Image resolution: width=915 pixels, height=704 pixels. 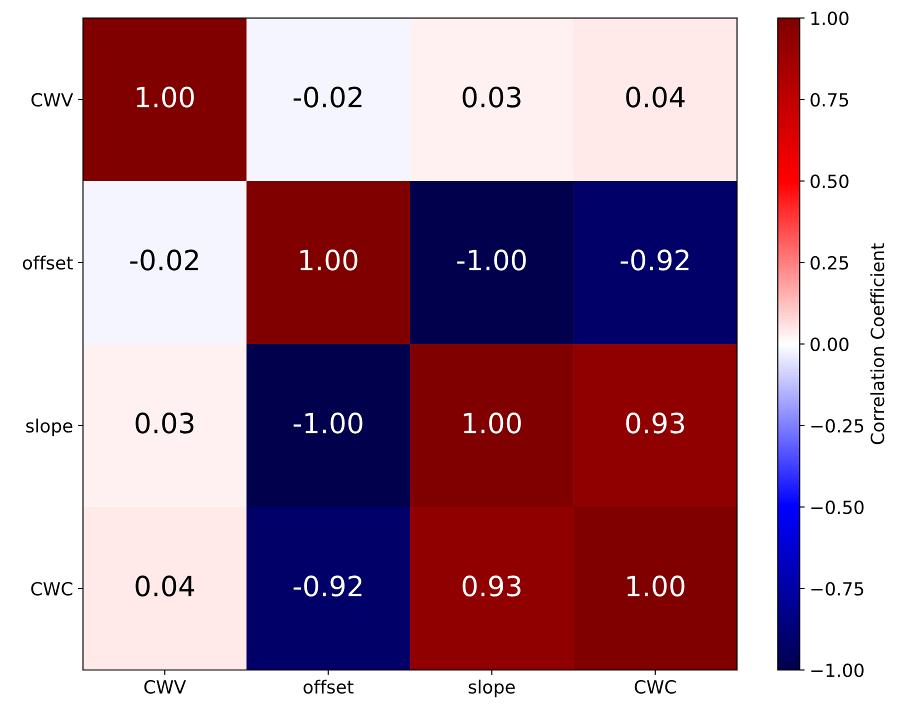 What do you see at coordinates (491, 689) in the screenshot?
I see `x-tick-label: slope` at bounding box center [491, 689].